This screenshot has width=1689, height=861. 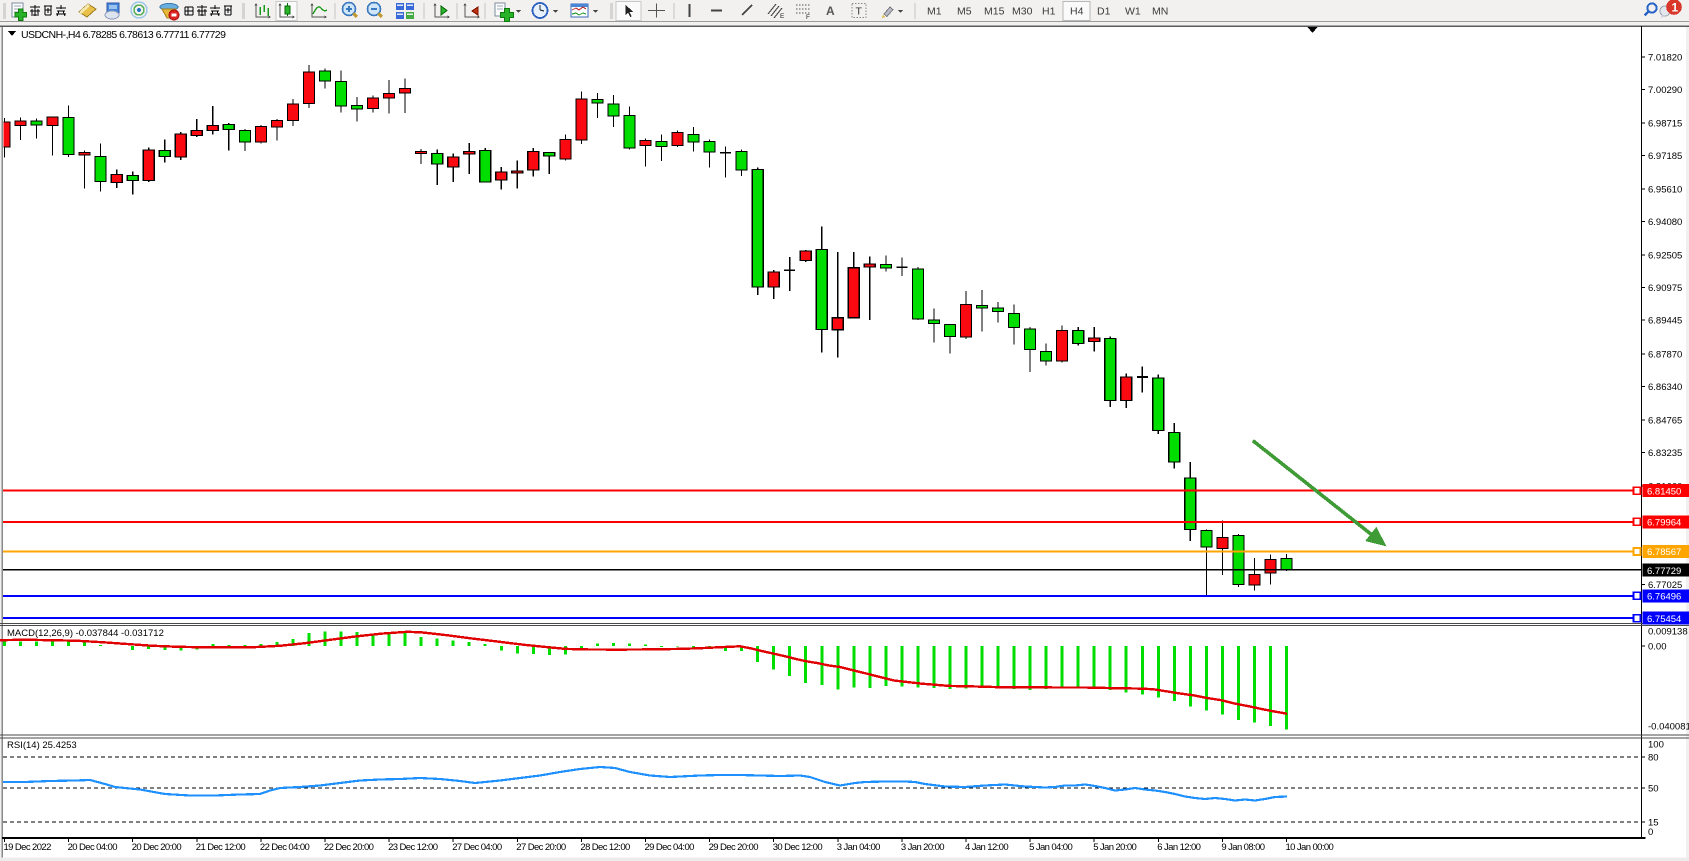 I want to click on svg-text: 29 Dec 04:00, so click(x=670, y=847).